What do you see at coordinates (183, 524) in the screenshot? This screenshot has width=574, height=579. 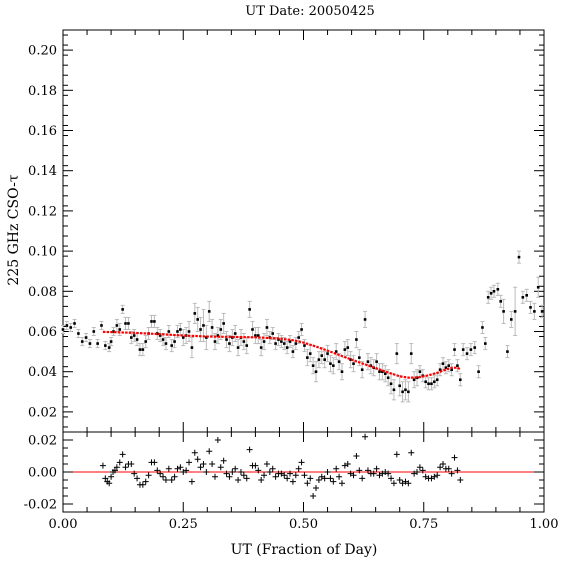 I see `x-tick-label: 0.25` at bounding box center [183, 524].